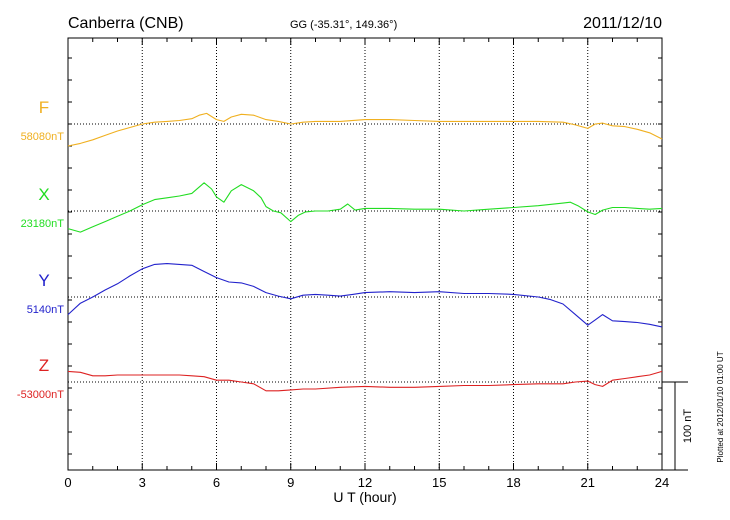 The image size is (730, 520). Describe the element at coordinates (44, 107) in the screenshot. I see `series-name-f: F` at that location.